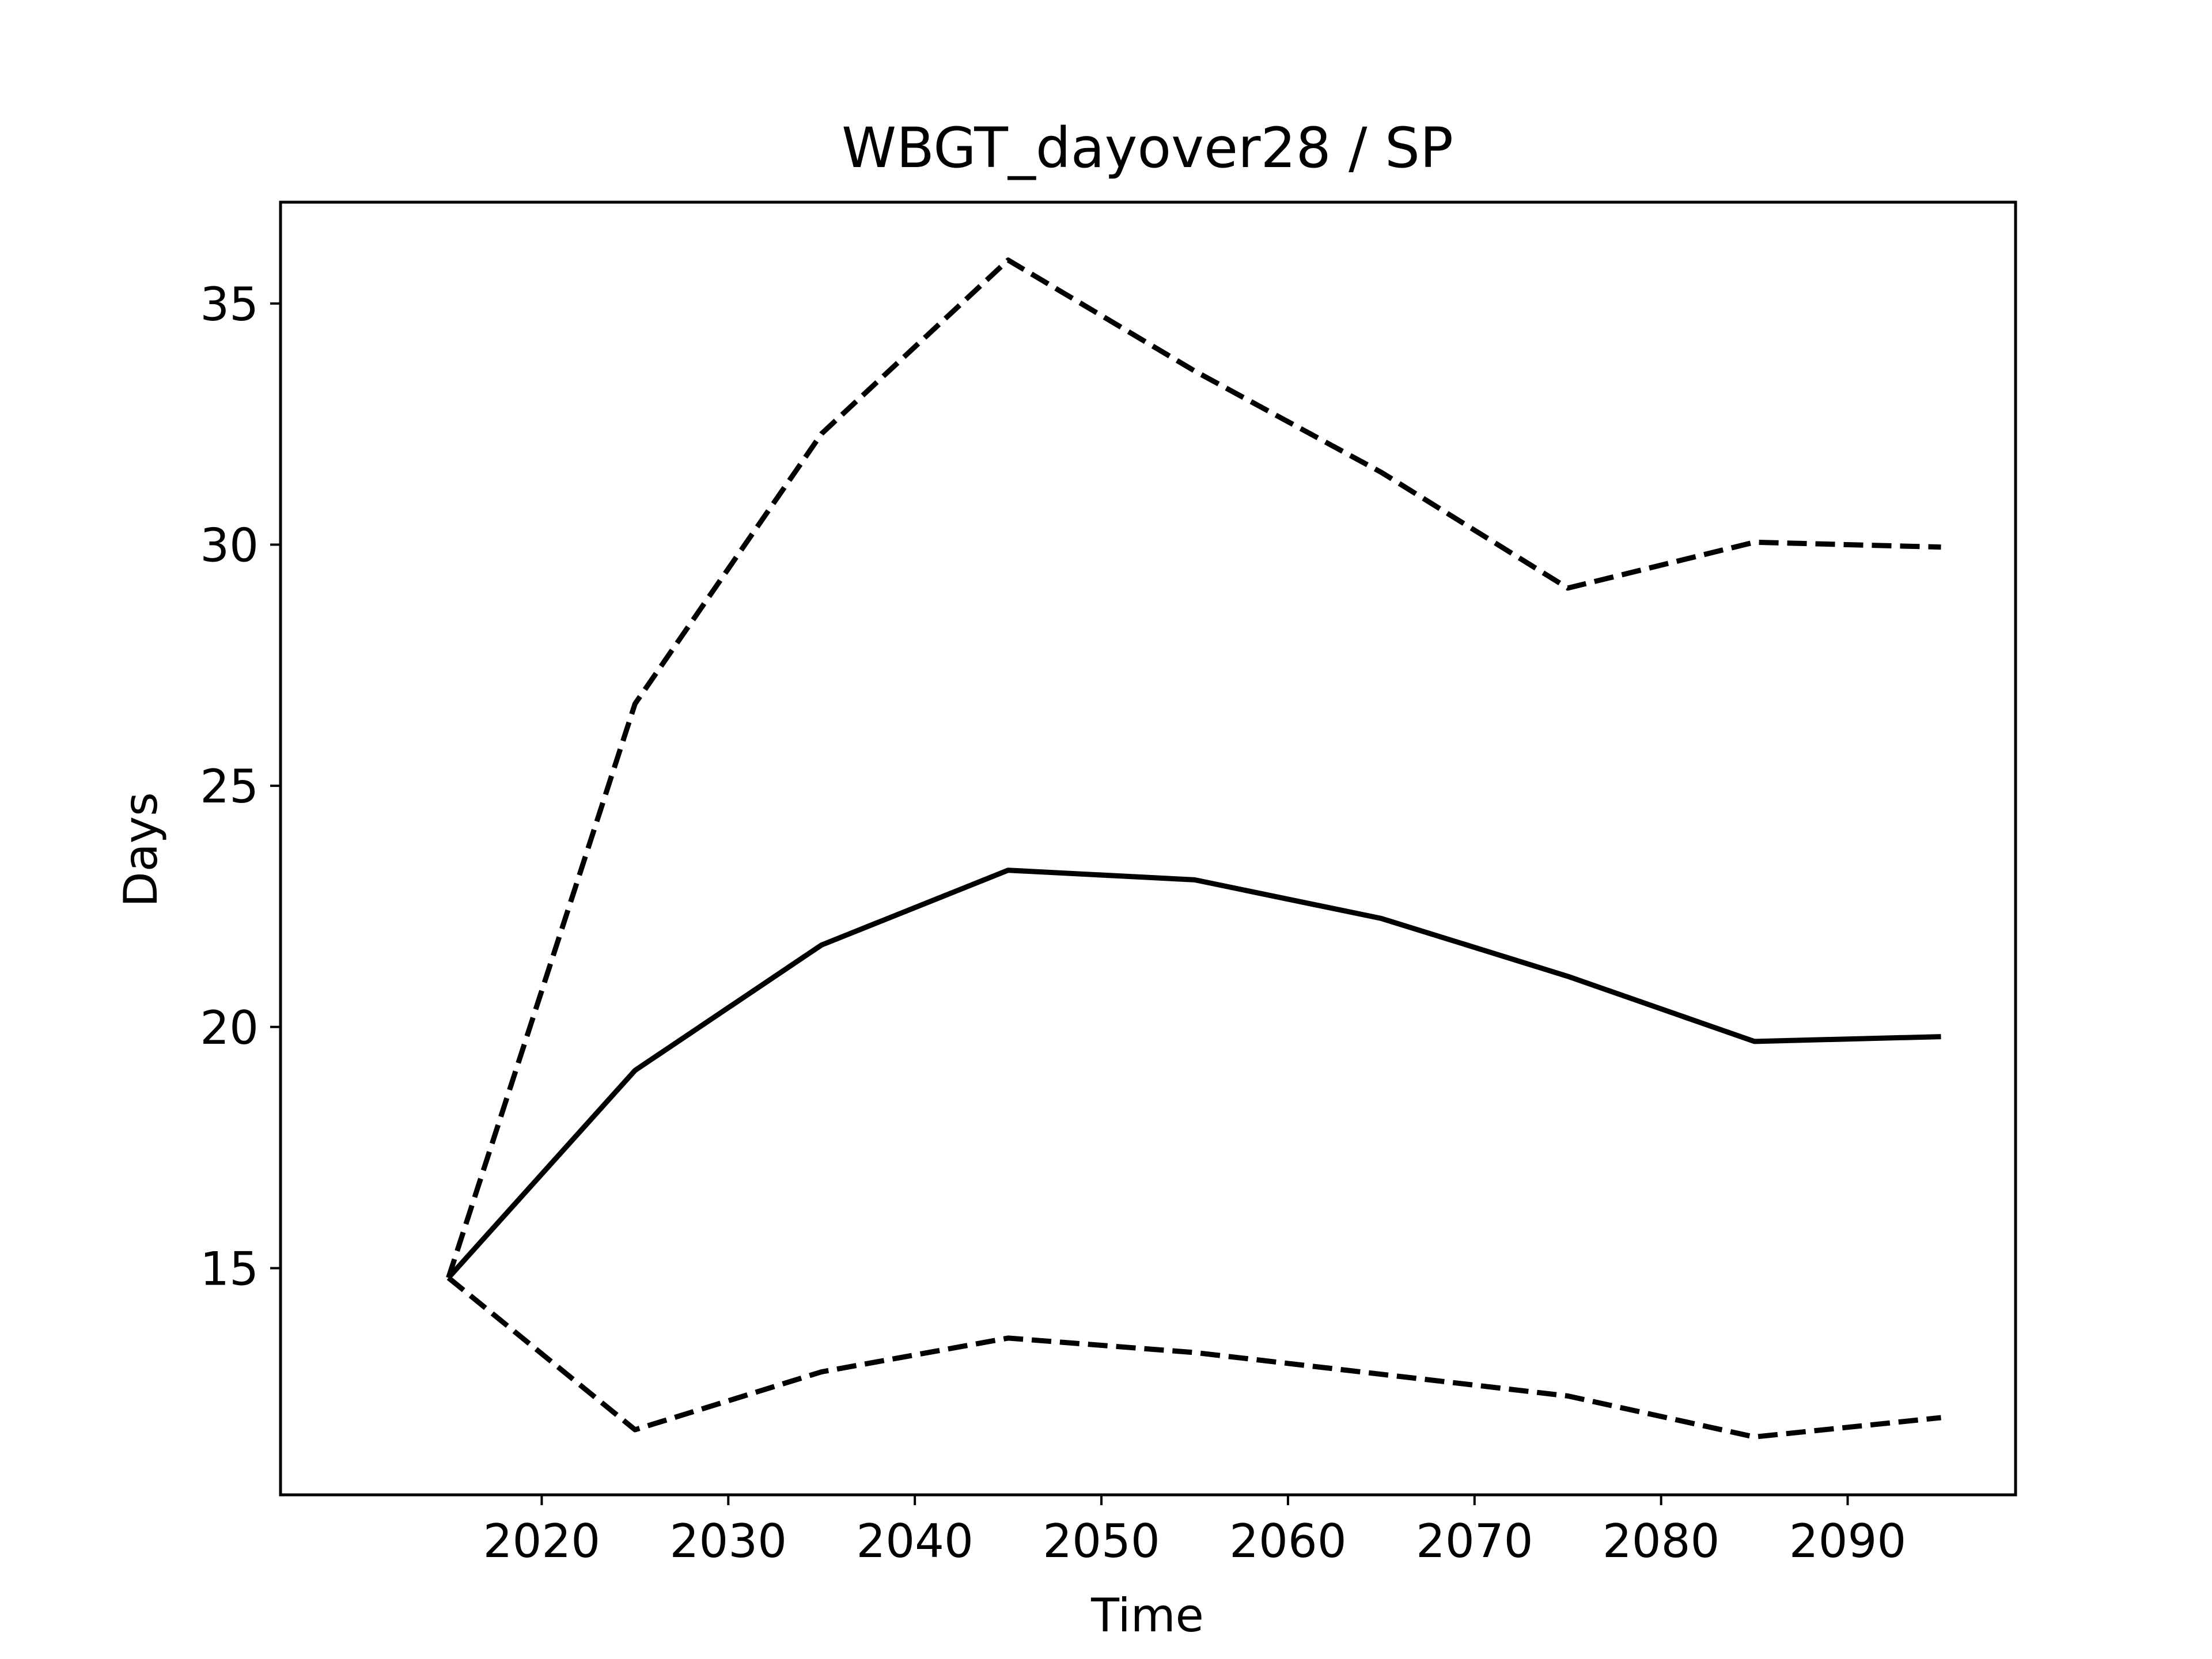  Describe the element at coordinates (1474, 1541) in the screenshot. I see `x-tick-label: 2070` at that location.